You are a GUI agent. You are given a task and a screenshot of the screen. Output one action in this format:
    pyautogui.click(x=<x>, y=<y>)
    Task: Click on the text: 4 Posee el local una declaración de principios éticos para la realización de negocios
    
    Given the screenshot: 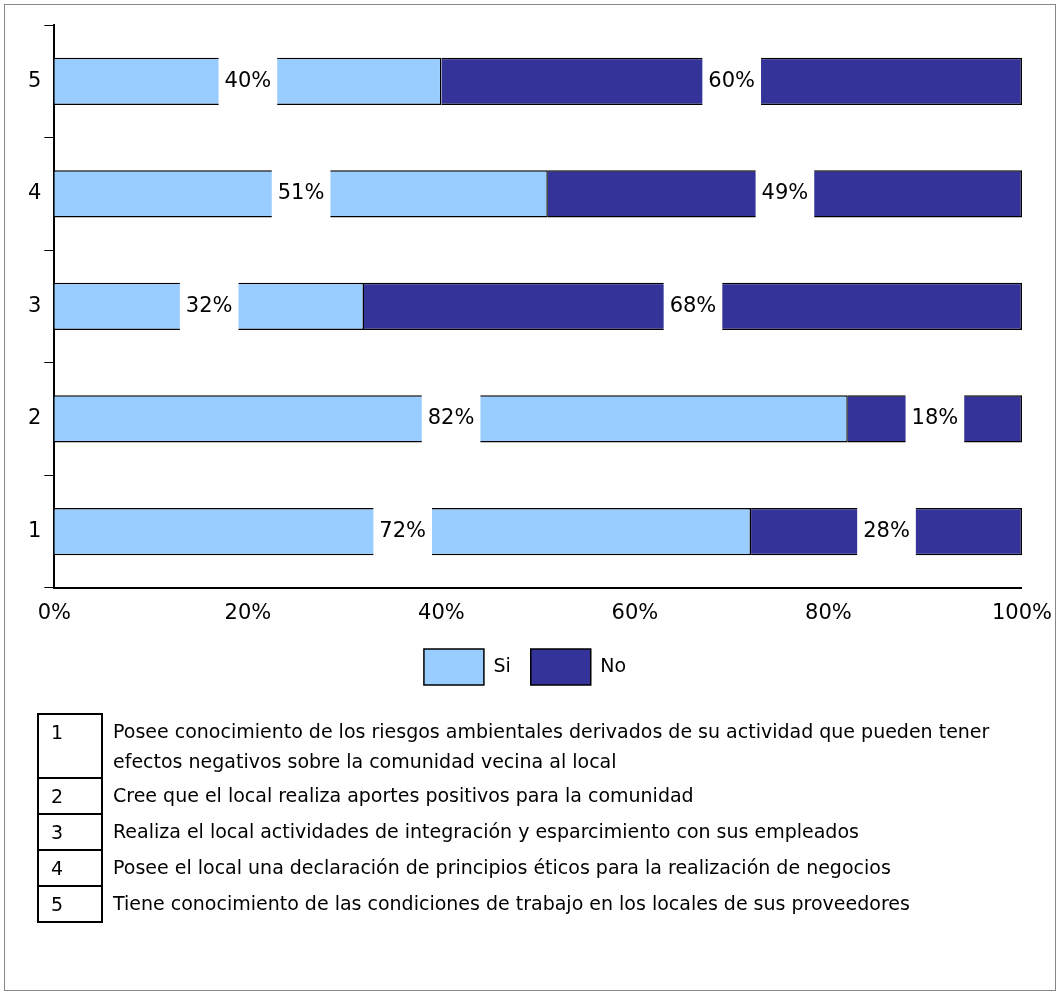 What is the action you would take?
    pyautogui.click(x=471, y=867)
    